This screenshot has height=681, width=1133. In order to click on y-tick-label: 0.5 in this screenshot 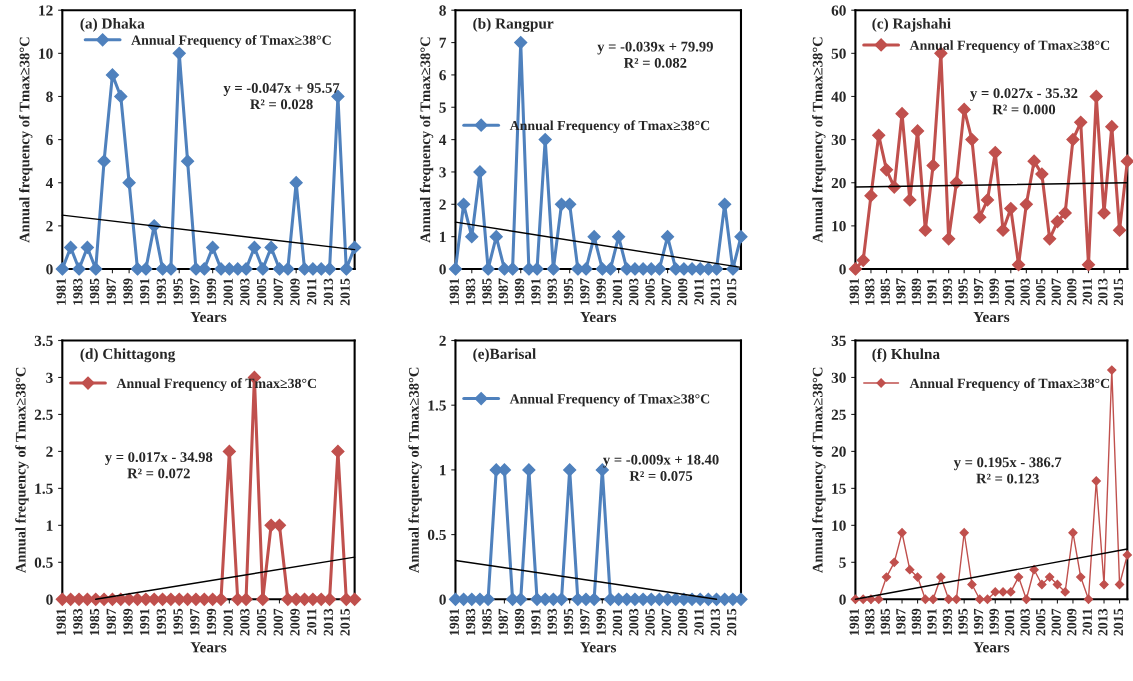, I will do `click(43, 562)`.